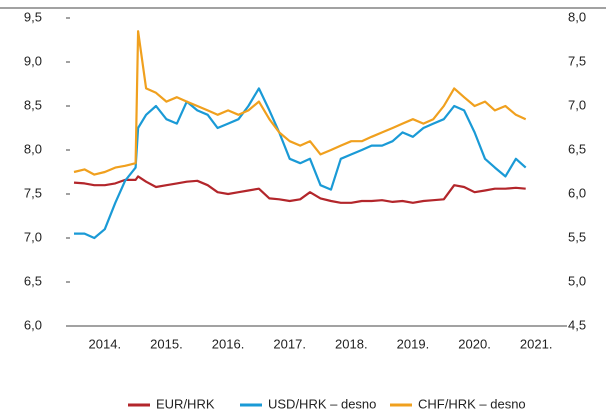 This screenshot has width=606, height=414. What do you see at coordinates (299, 189) in the screenshot?
I see `series-line` at bounding box center [299, 189].